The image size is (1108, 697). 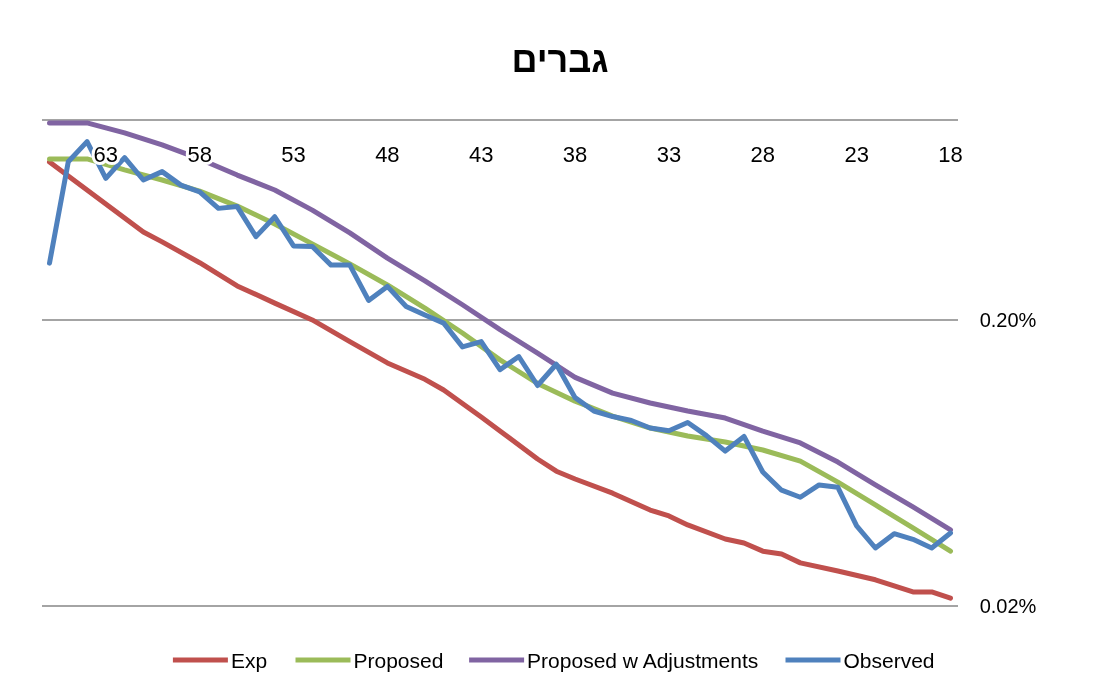 What do you see at coordinates (1008, 606) in the screenshot?
I see `y-tick-label: 0.02%` at bounding box center [1008, 606].